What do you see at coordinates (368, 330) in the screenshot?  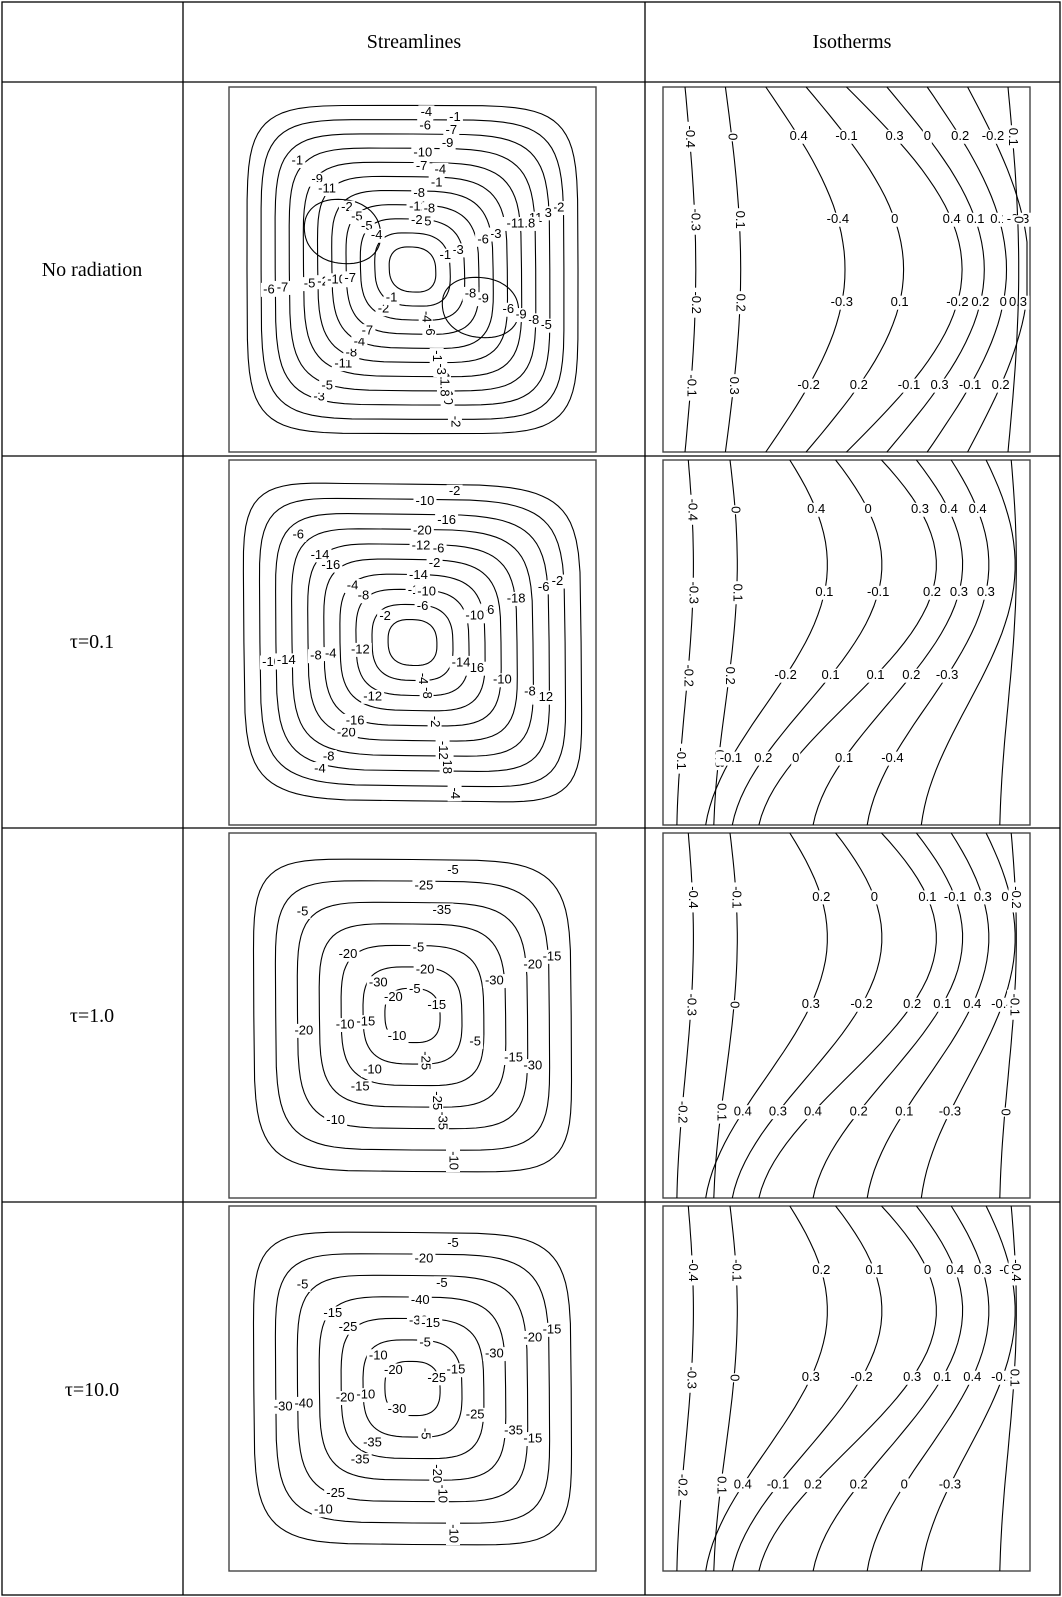 I see `contour-label: -7` at bounding box center [368, 330].